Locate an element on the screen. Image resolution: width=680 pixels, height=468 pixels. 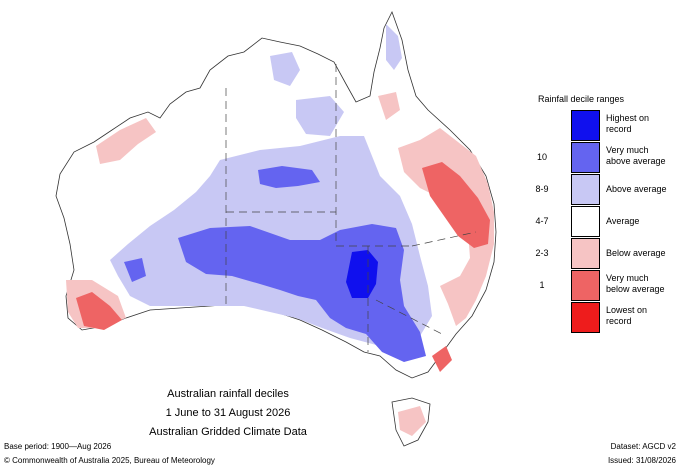
below-average-region-tas is located at coordinates (412, 421).